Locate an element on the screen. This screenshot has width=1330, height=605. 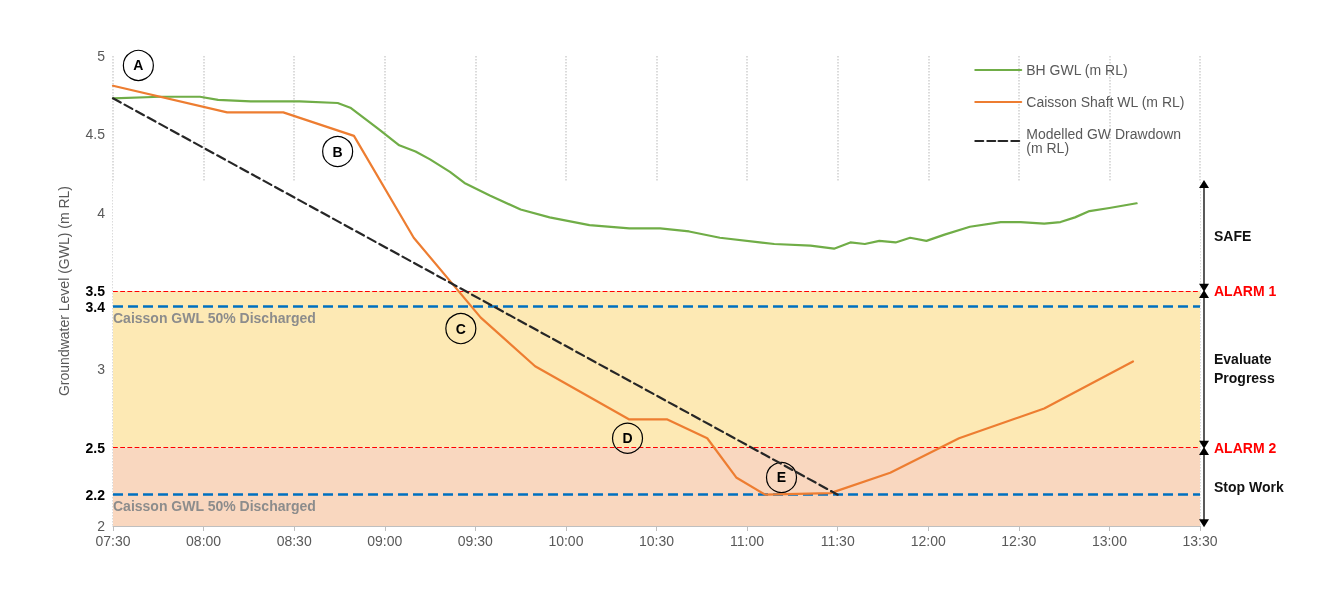
x-tick-label: 08:00 is located at coordinates (204, 541).